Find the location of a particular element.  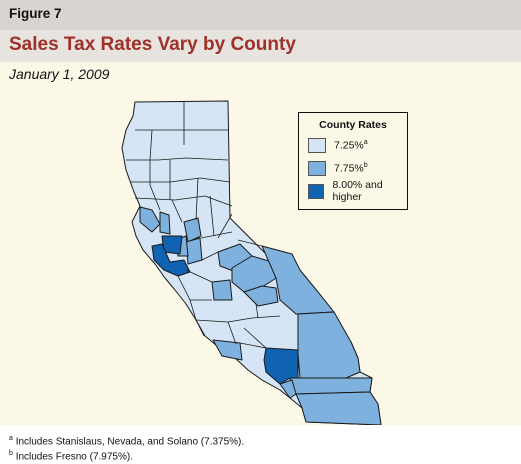

footnote-mark-a: a is located at coordinates (11, 438).